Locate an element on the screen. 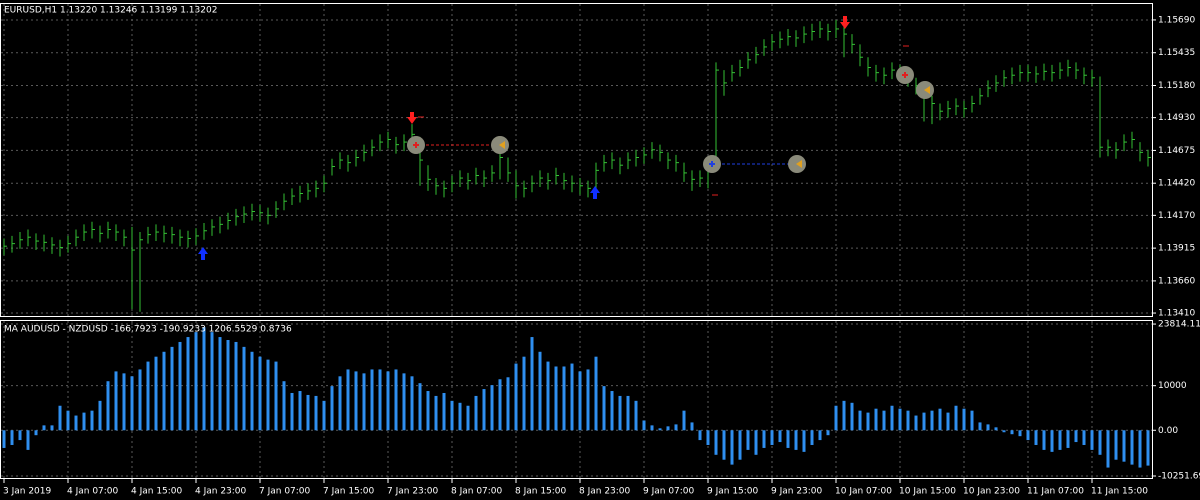 The width and height of the screenshot is (1200, 500). x-tick-label: 10 Jan 23:00 is located at coordinates (991, 492).